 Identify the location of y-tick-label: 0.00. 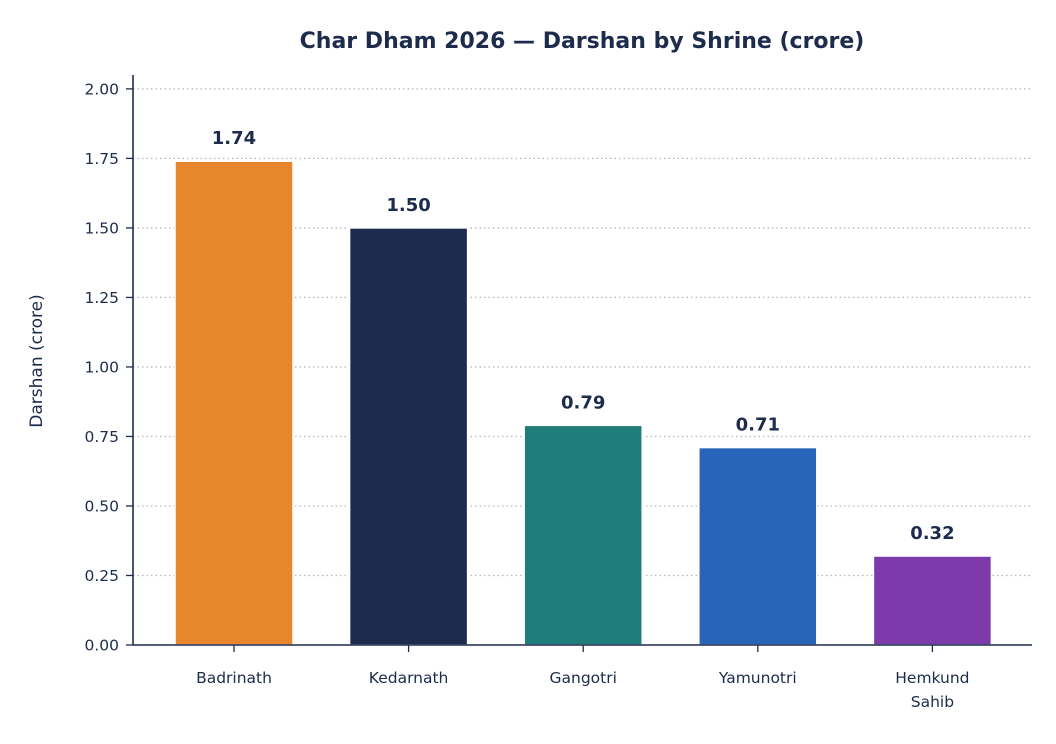
(101, 646).